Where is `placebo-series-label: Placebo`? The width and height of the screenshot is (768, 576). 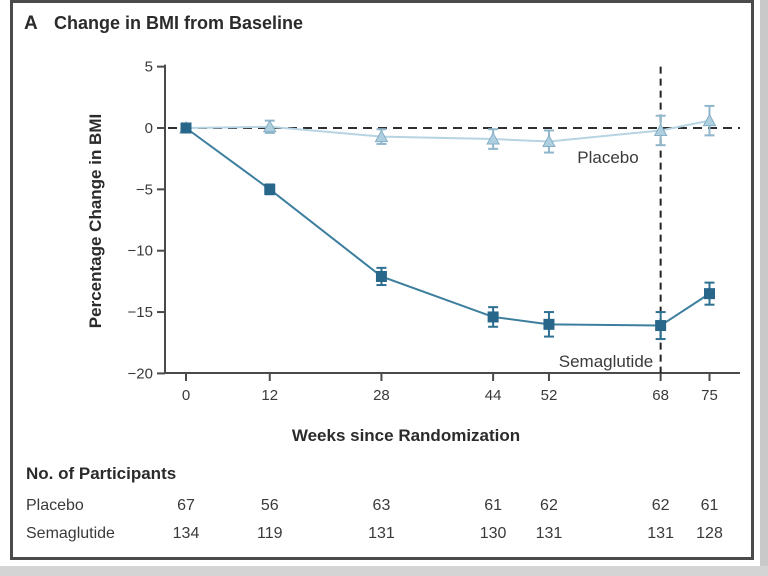
placebo-series-label: Placebo is located at coordinates (608, 157).